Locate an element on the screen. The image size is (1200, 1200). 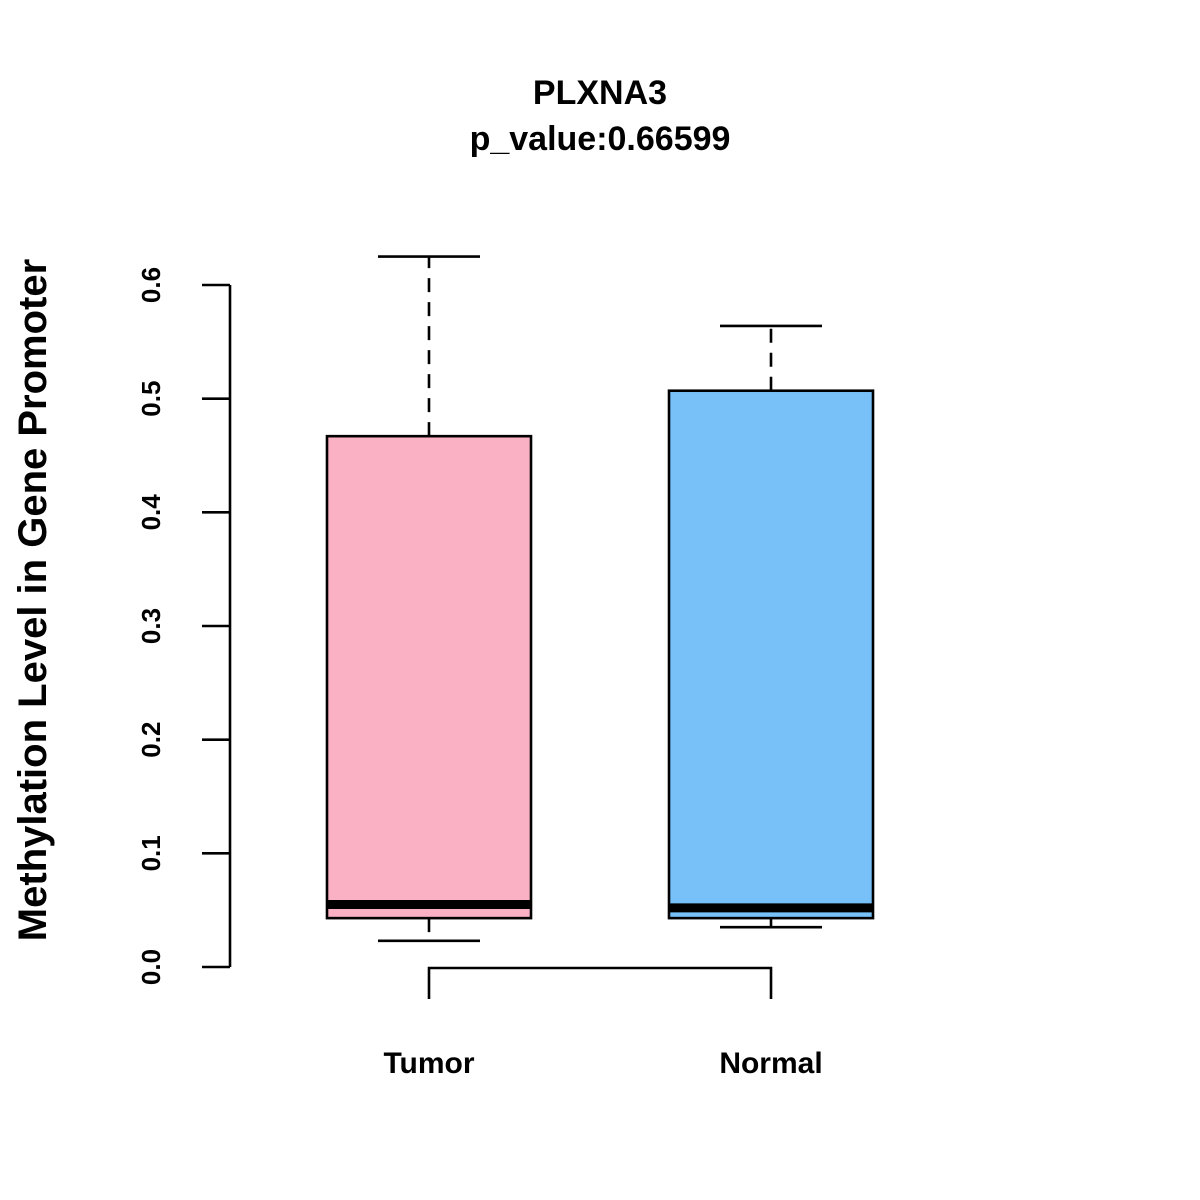
y-tick-label: 0.3 is located at coordinates (151, 626).